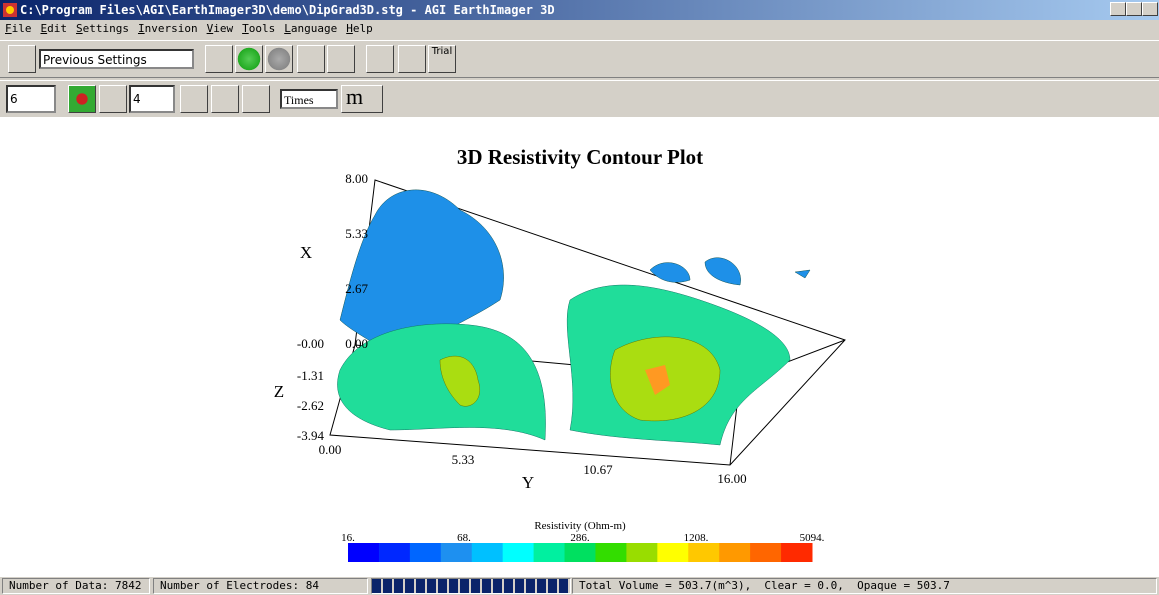 This screenshot has width=1159, height=595. I want to click on x-tick-label: 8.00, so click(356, 178).